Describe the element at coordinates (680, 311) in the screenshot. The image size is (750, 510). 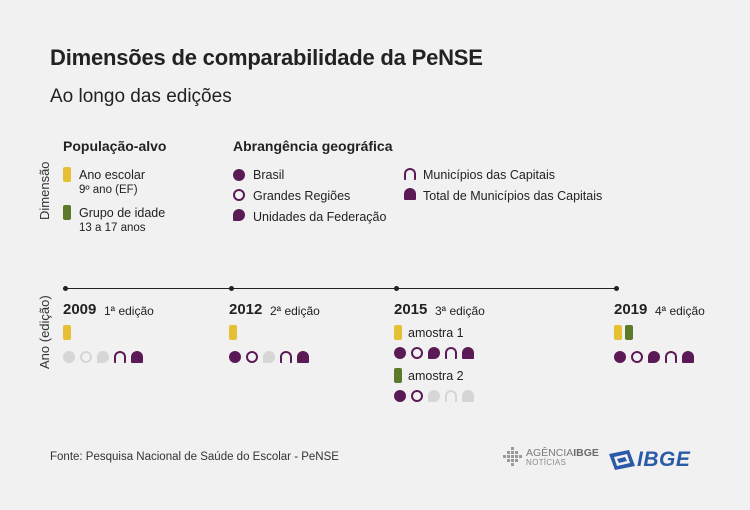
I see `edition-2019: 4ª edição` at that location.